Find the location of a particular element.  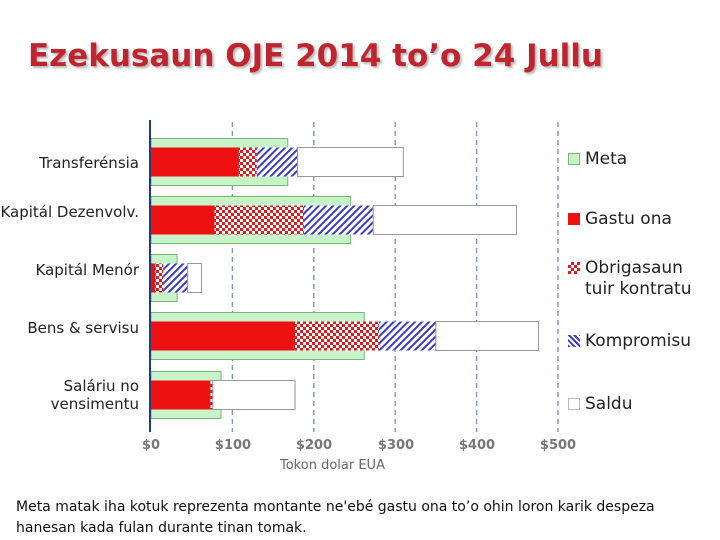

category-label-salariu-vensimentu: Saláriu no vensimentu is located at coordinates (94, 395).